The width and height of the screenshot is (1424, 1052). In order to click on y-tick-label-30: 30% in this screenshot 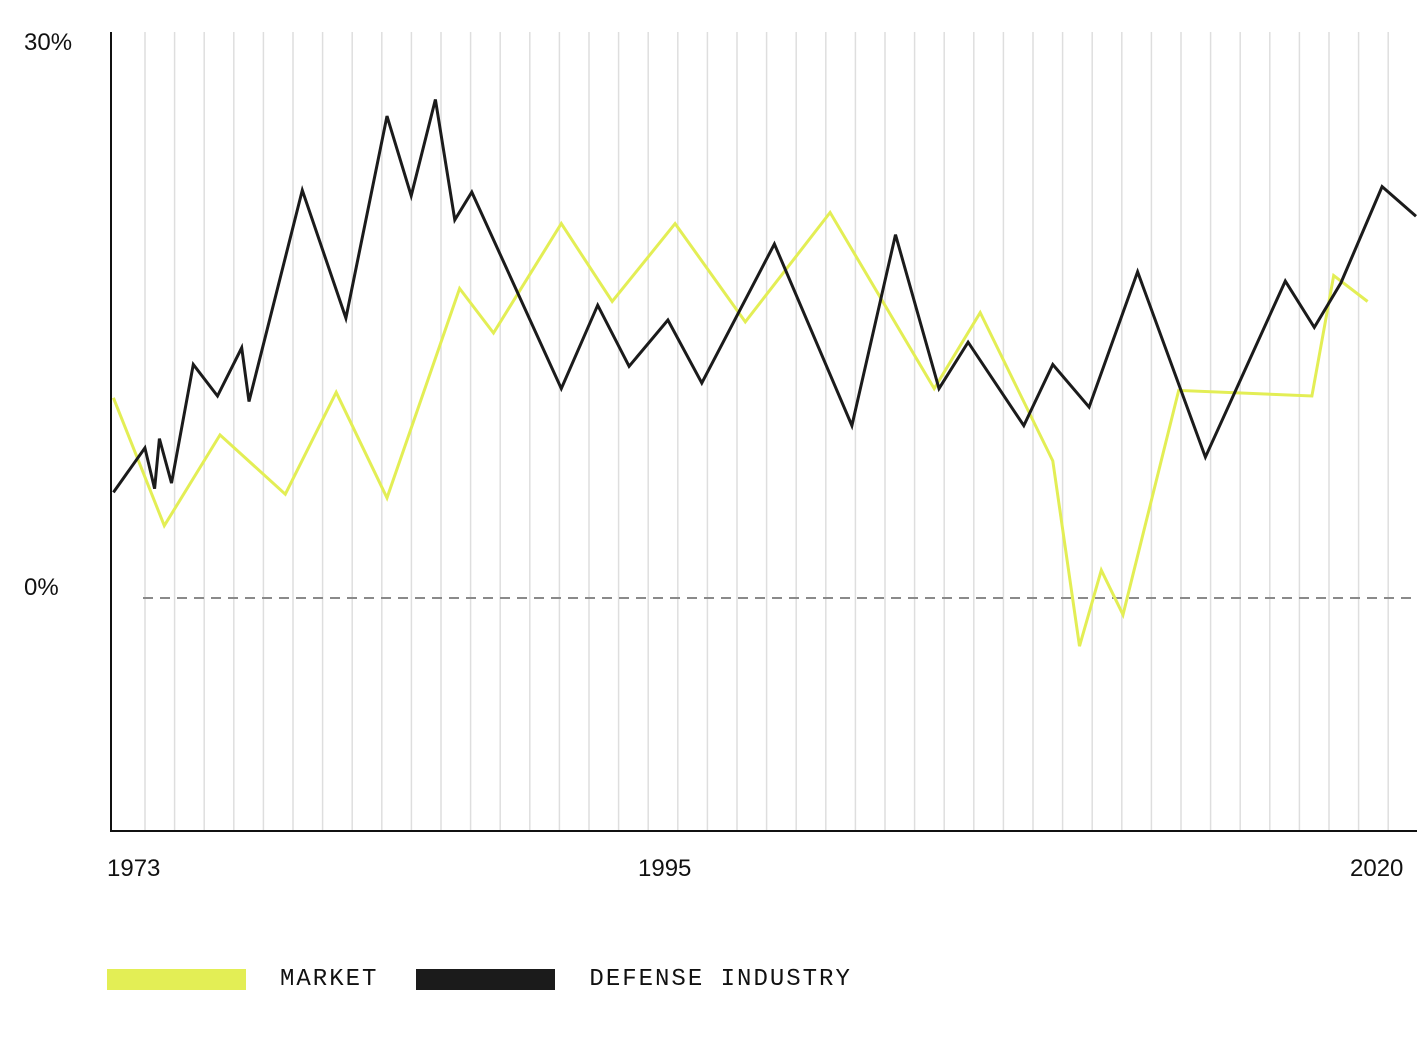, I will do `click(48, 42)`.